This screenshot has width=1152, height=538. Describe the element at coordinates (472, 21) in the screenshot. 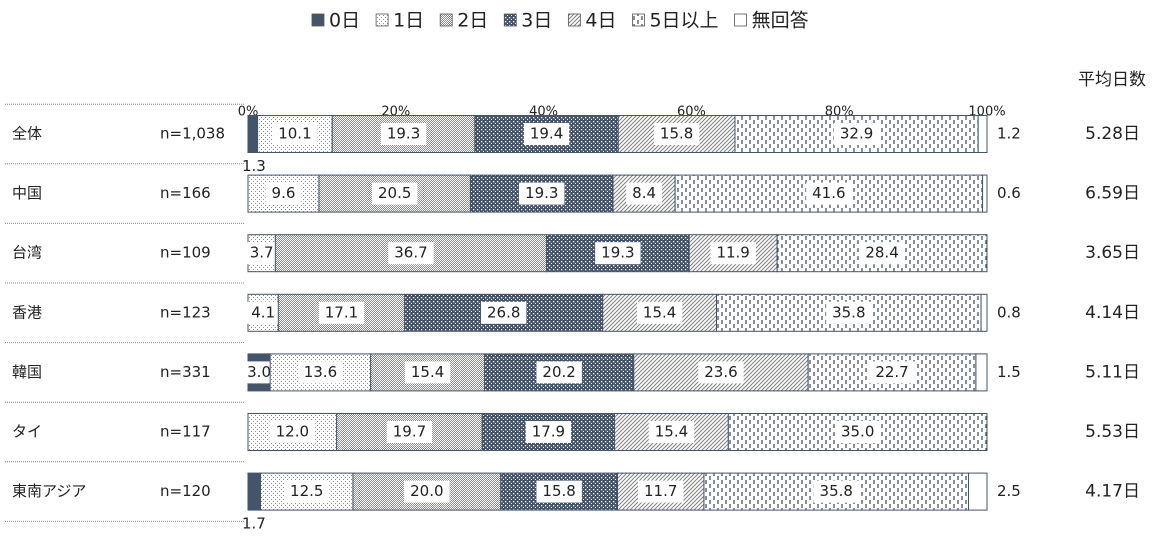

I see `legend-label: 2日` at that location.